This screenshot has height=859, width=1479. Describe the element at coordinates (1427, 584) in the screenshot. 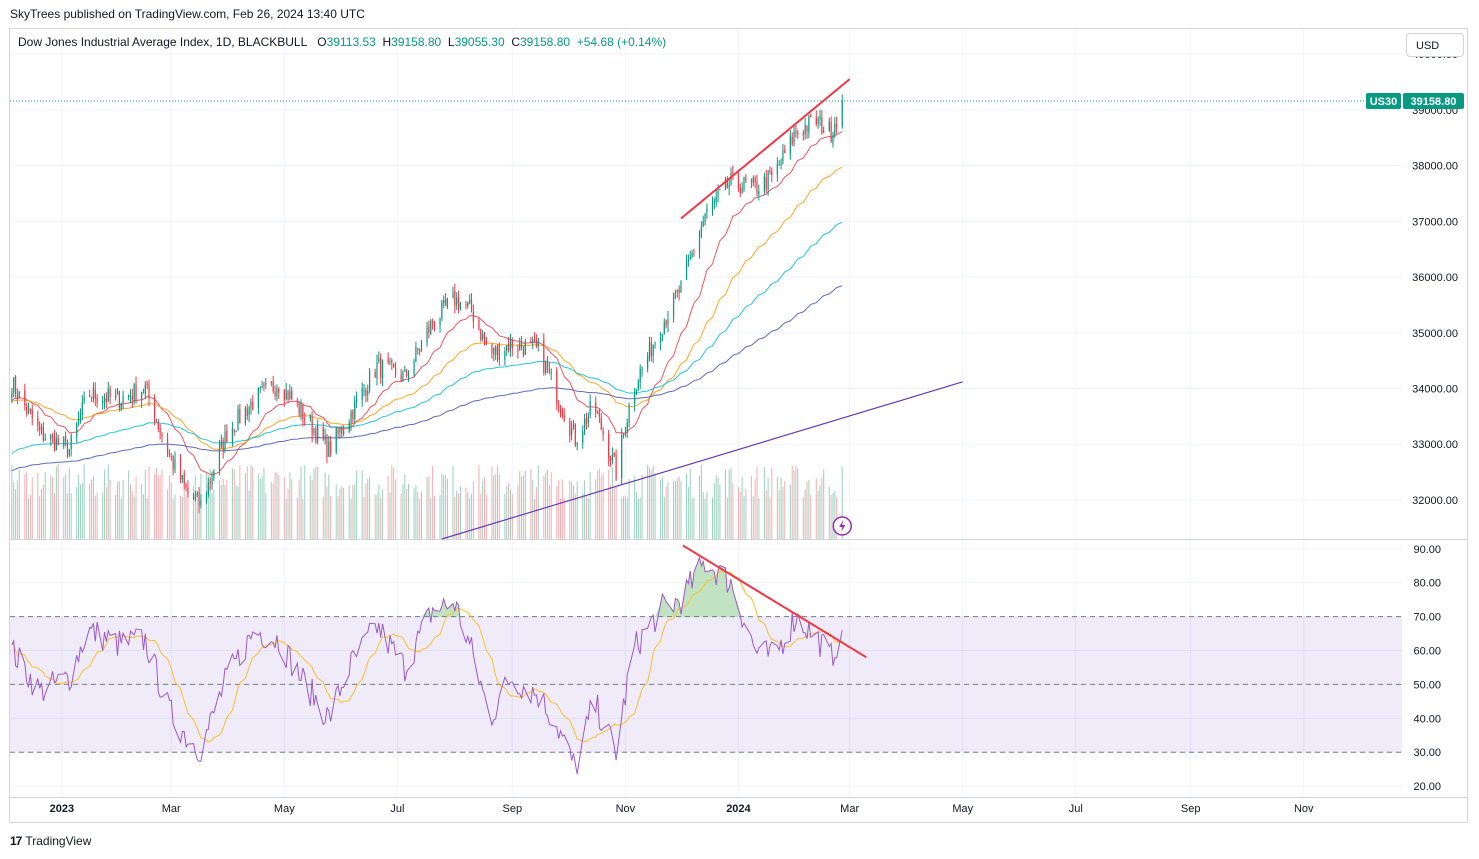

I see `rsi-tick-label: 80.00` at that location.